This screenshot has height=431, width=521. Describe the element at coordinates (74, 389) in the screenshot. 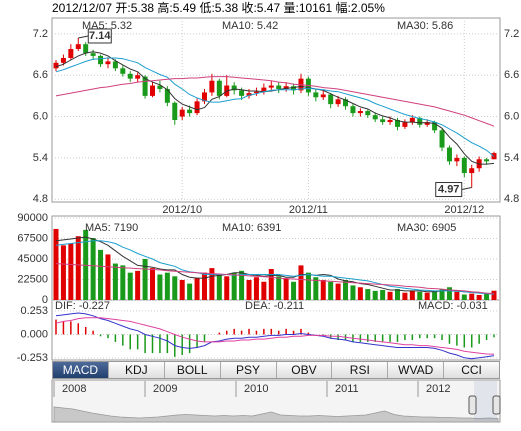

I see `year-label: 2008` at that location.